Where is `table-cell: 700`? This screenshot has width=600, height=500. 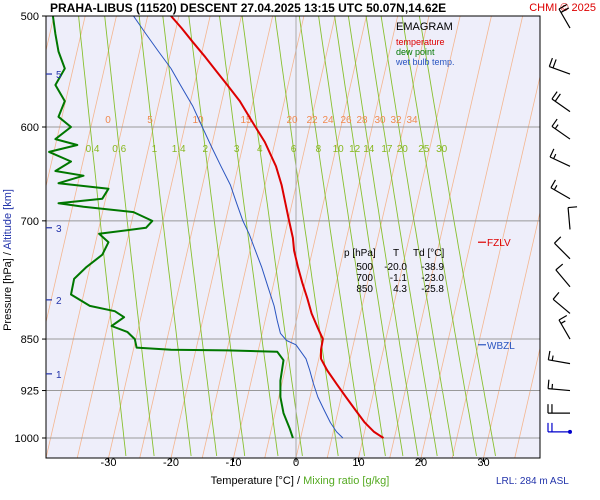
table-cell: 700 is located at coordinates (364, 278).